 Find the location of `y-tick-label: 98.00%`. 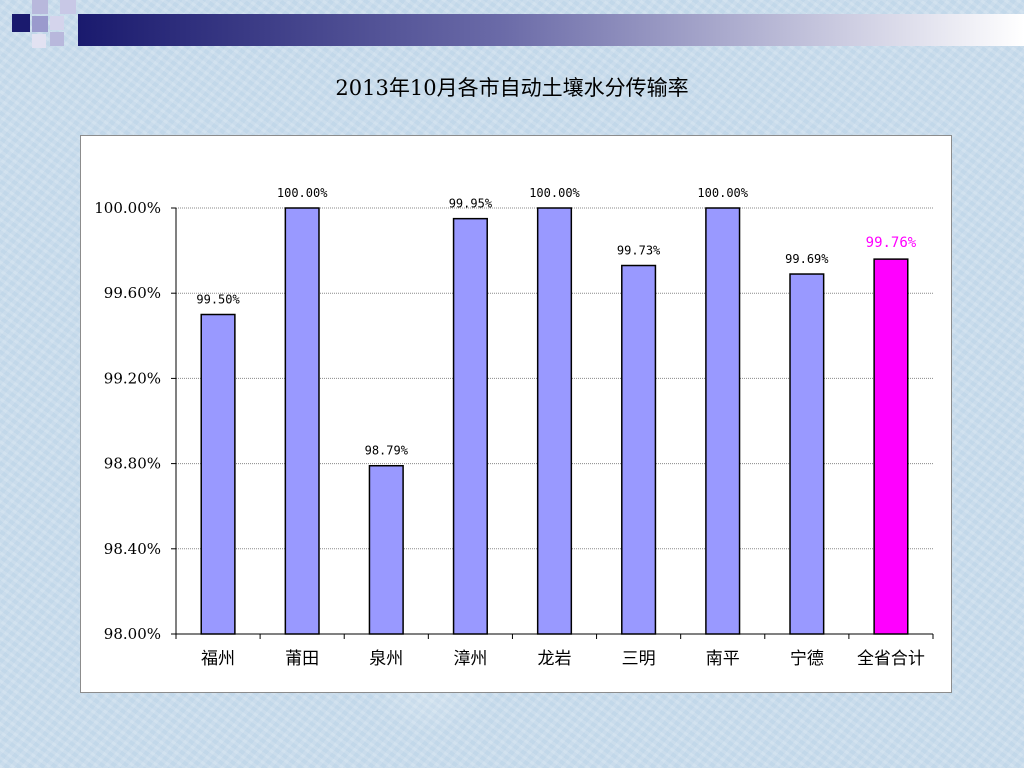

y-tick-label: 98.00% is located at coordinates (132, 634).